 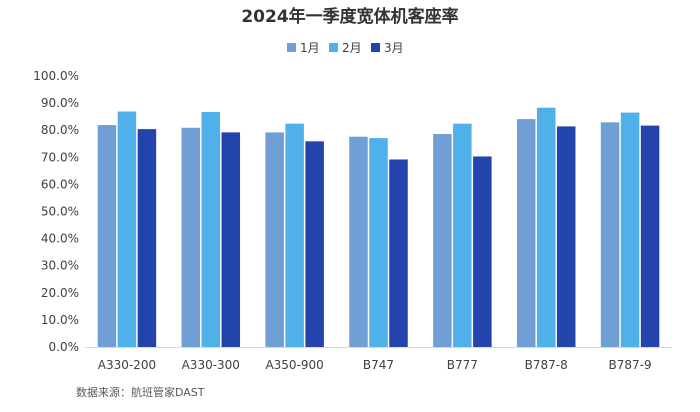 What do you see at coordinates (127, 229) in the screenshot?
I see `bar-A330-200-2月` at bounding box center [127, 229].